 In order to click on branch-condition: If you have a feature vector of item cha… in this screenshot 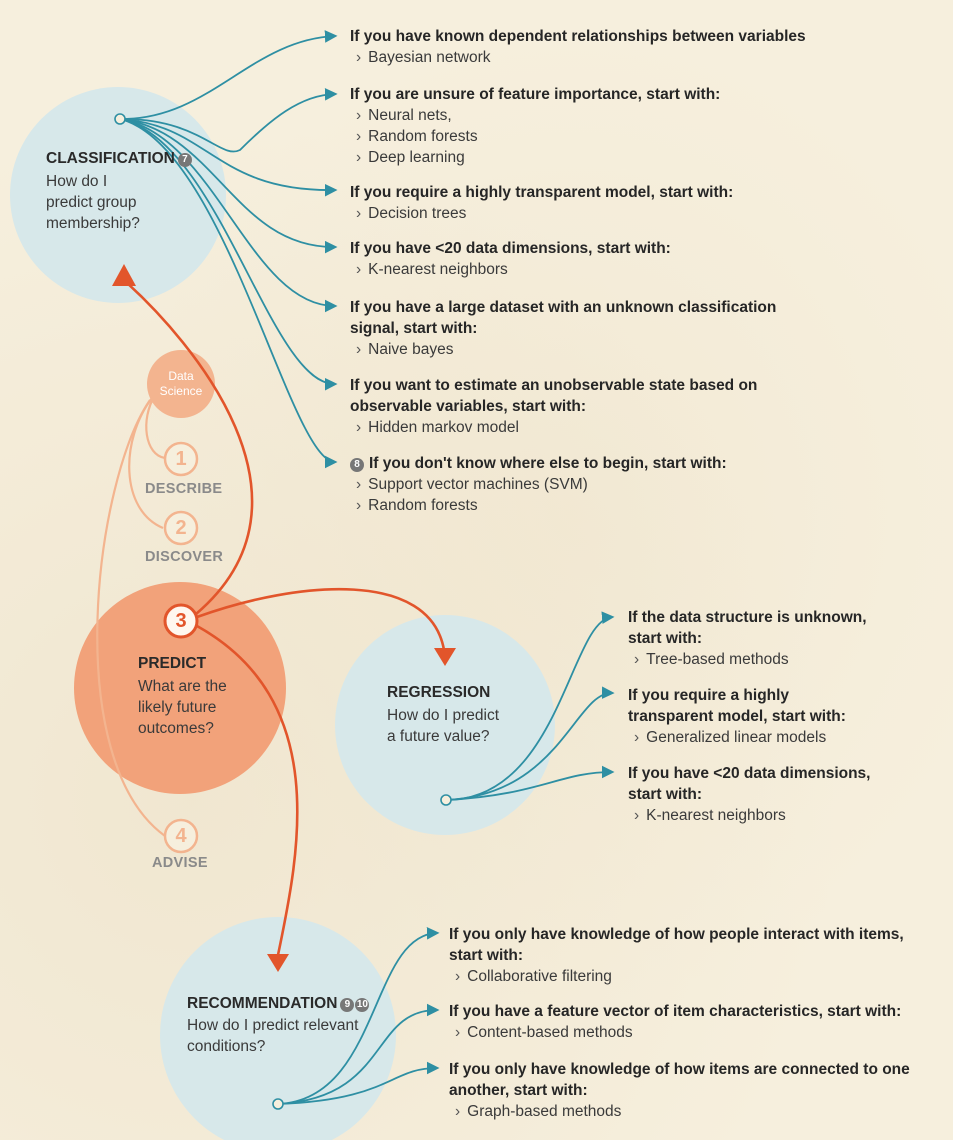, I will do `click(675, 1011)`.